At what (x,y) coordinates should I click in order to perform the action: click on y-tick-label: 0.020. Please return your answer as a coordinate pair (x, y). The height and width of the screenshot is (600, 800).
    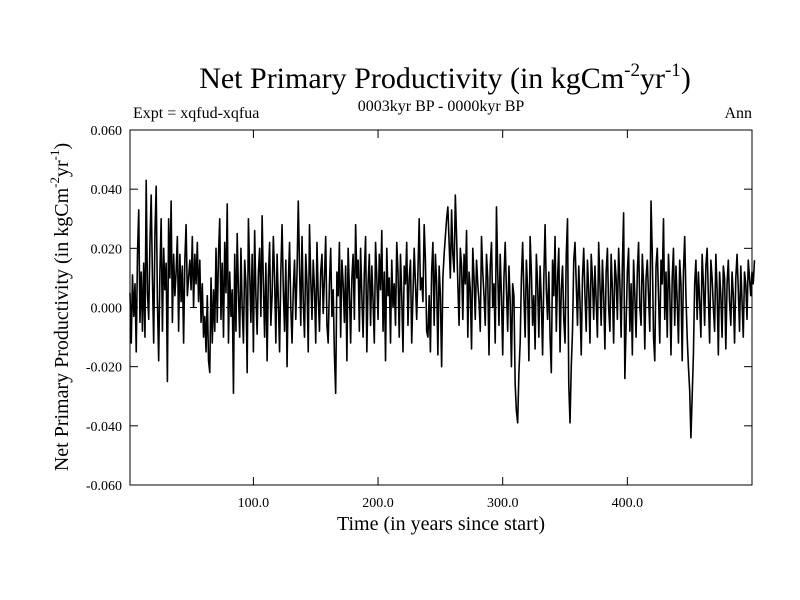
    Looking at the image, I should click on (107, 249).